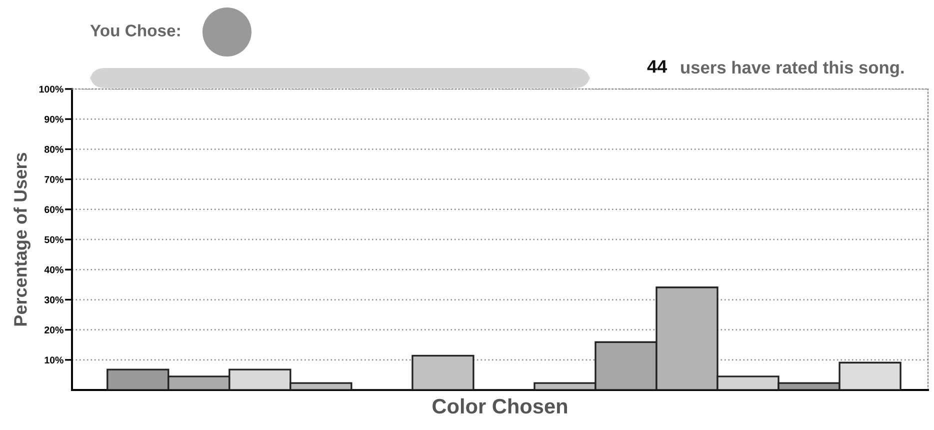 The height and width of the screenshot is (430, 934). What do you see at coordinates (54, 300) in the screenshot?
I see `y-tick-label: 30%` at bounding box center [54, 300].